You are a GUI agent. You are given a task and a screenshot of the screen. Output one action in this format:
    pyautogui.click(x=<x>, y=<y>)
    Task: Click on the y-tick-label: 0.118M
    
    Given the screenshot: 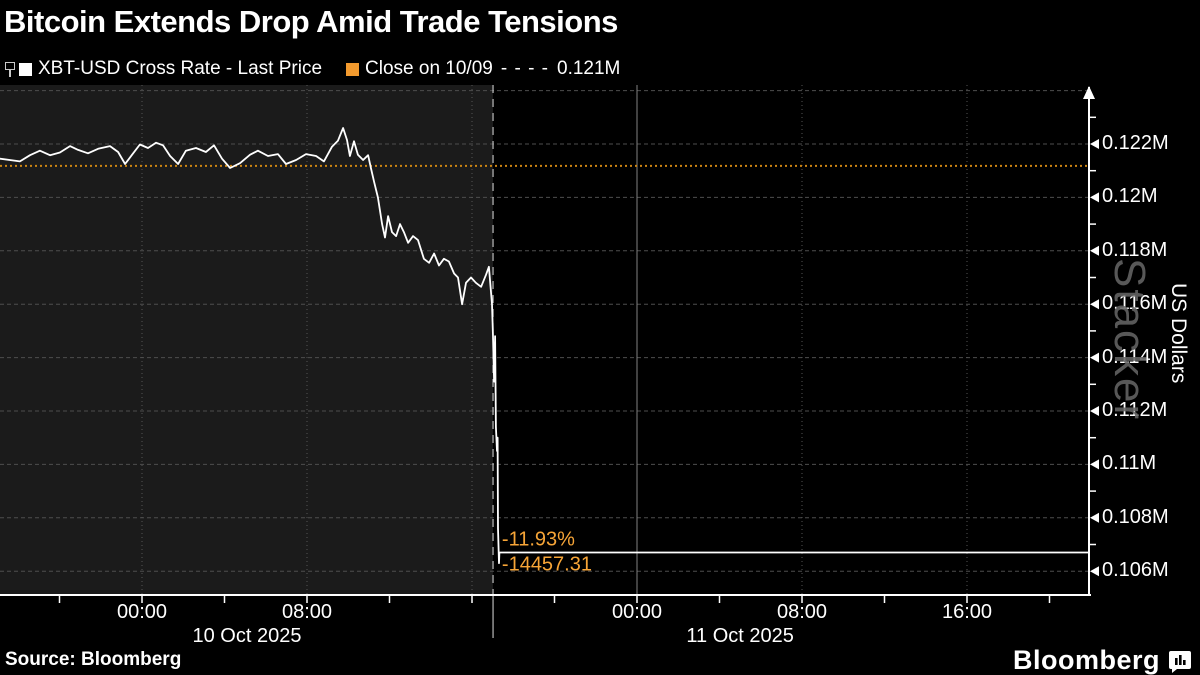 What is the action you would take?
    pyautogui.click(x=1135, y=249)
    